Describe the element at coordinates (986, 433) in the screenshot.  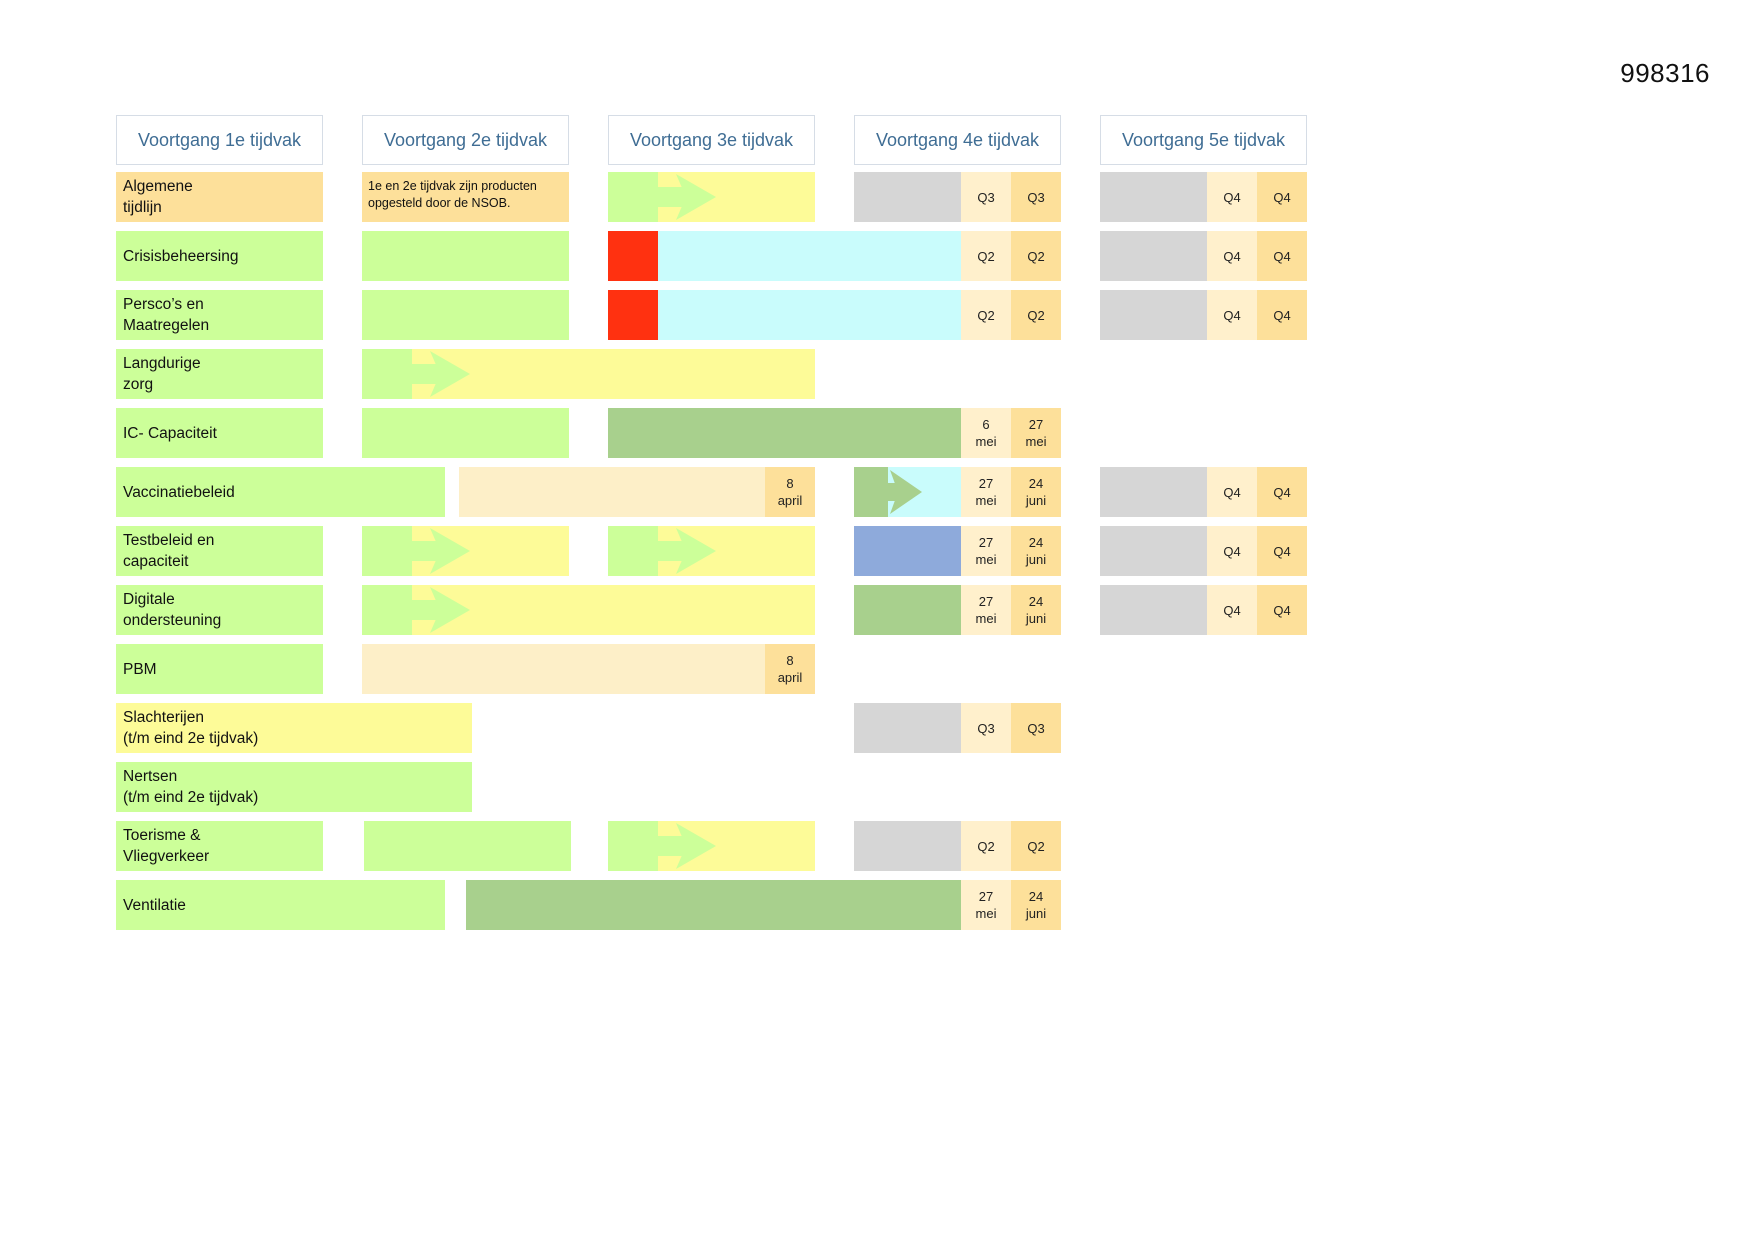
I see `date-badge: 6 mei` at that location.